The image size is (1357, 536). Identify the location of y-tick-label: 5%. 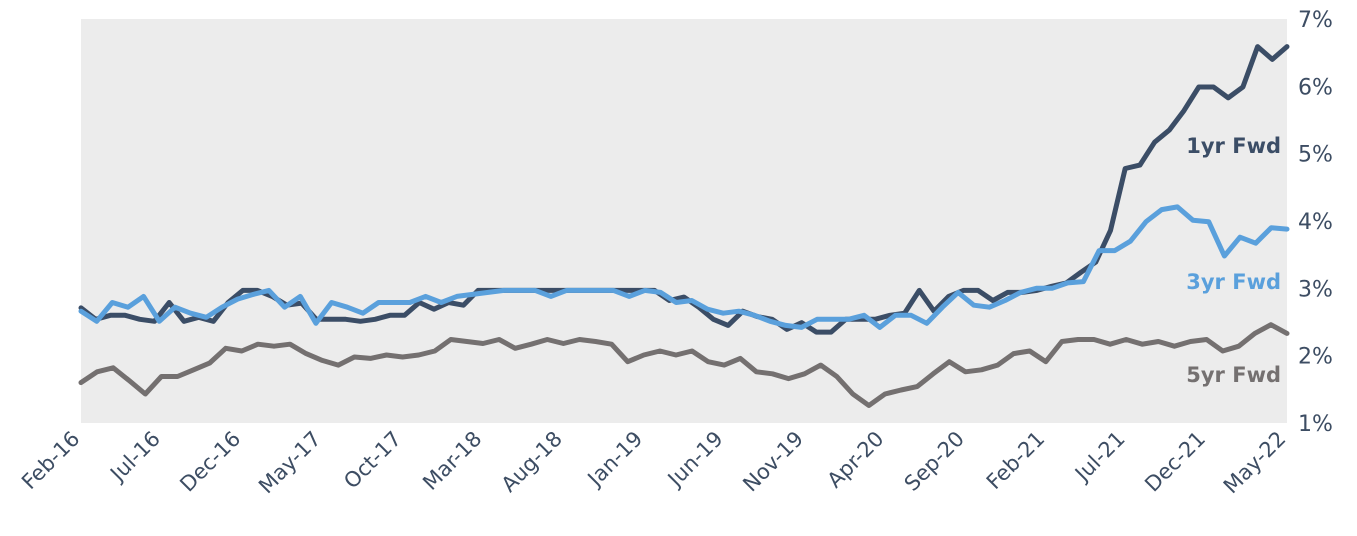
(1315, 155).